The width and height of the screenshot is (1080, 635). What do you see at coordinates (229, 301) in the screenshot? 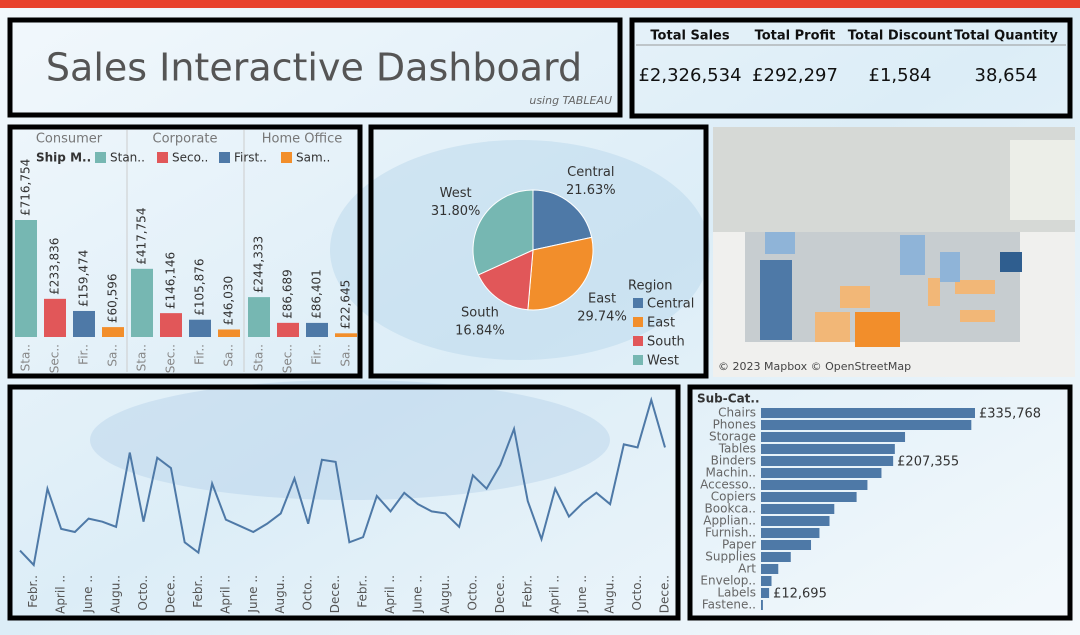
I see `bar-value-label: £46,030` at bounding box center [229, 301].